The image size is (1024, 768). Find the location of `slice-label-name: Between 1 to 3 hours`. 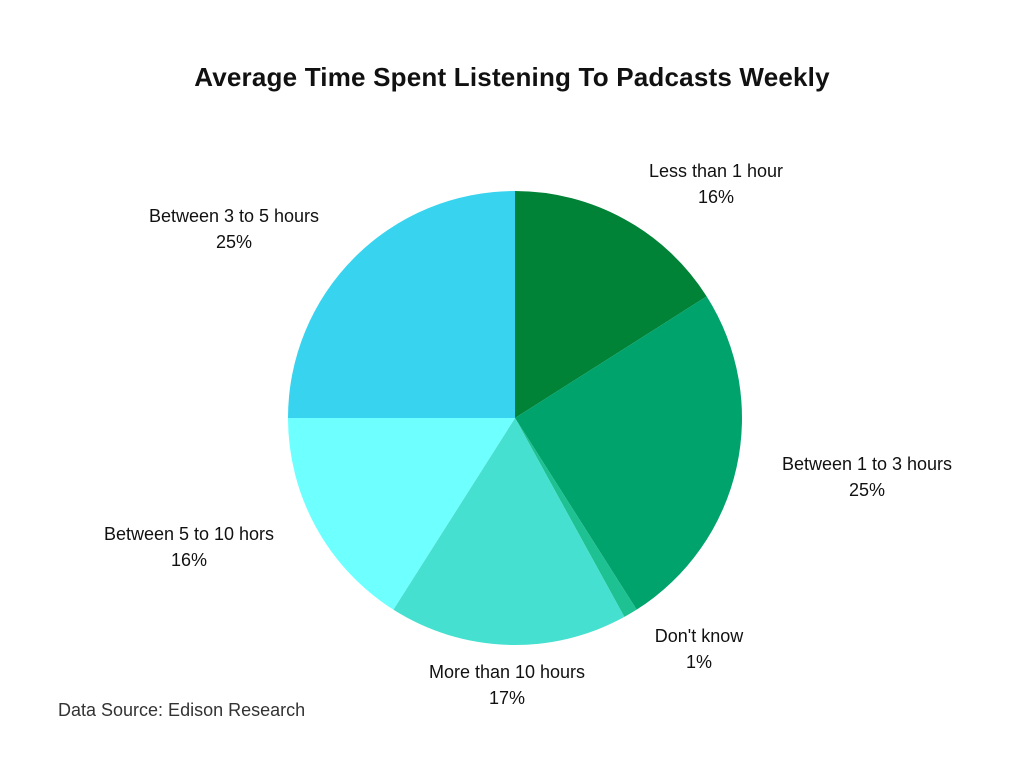

slice-label-name: Between 1 to 3 hours is located at coordinates (867, 464).